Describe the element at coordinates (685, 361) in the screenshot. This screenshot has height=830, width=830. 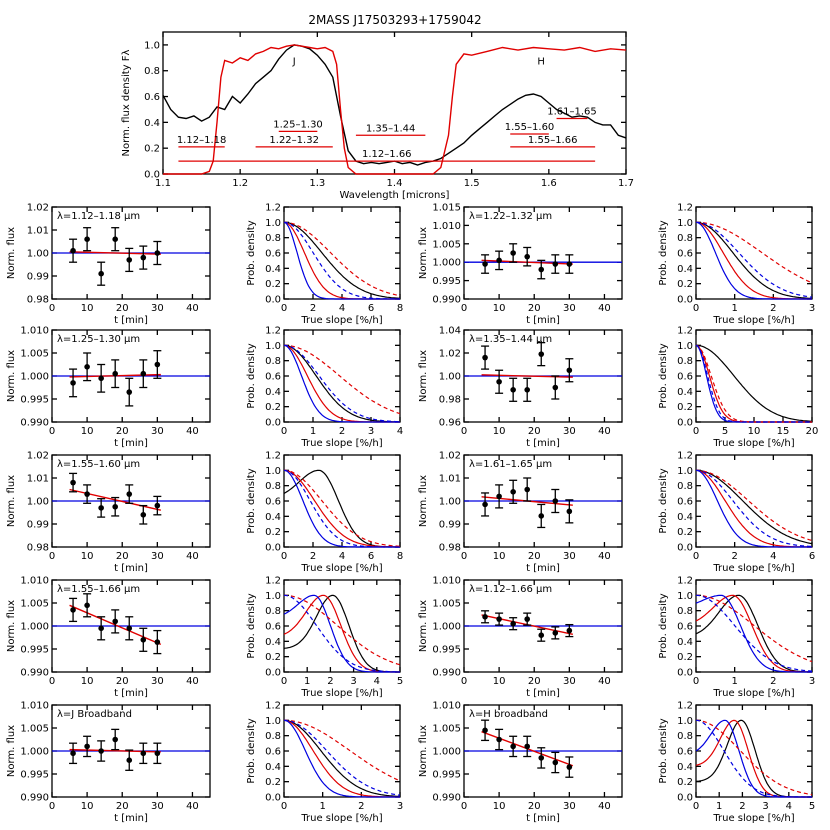
I see `y-tick-label: 0.8` at that location.